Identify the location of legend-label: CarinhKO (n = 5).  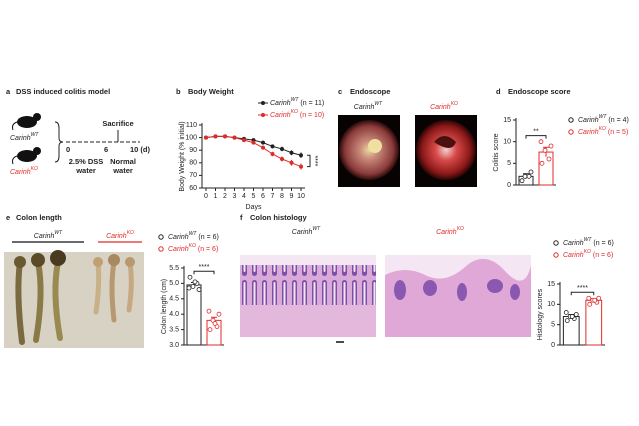
(603, 131).